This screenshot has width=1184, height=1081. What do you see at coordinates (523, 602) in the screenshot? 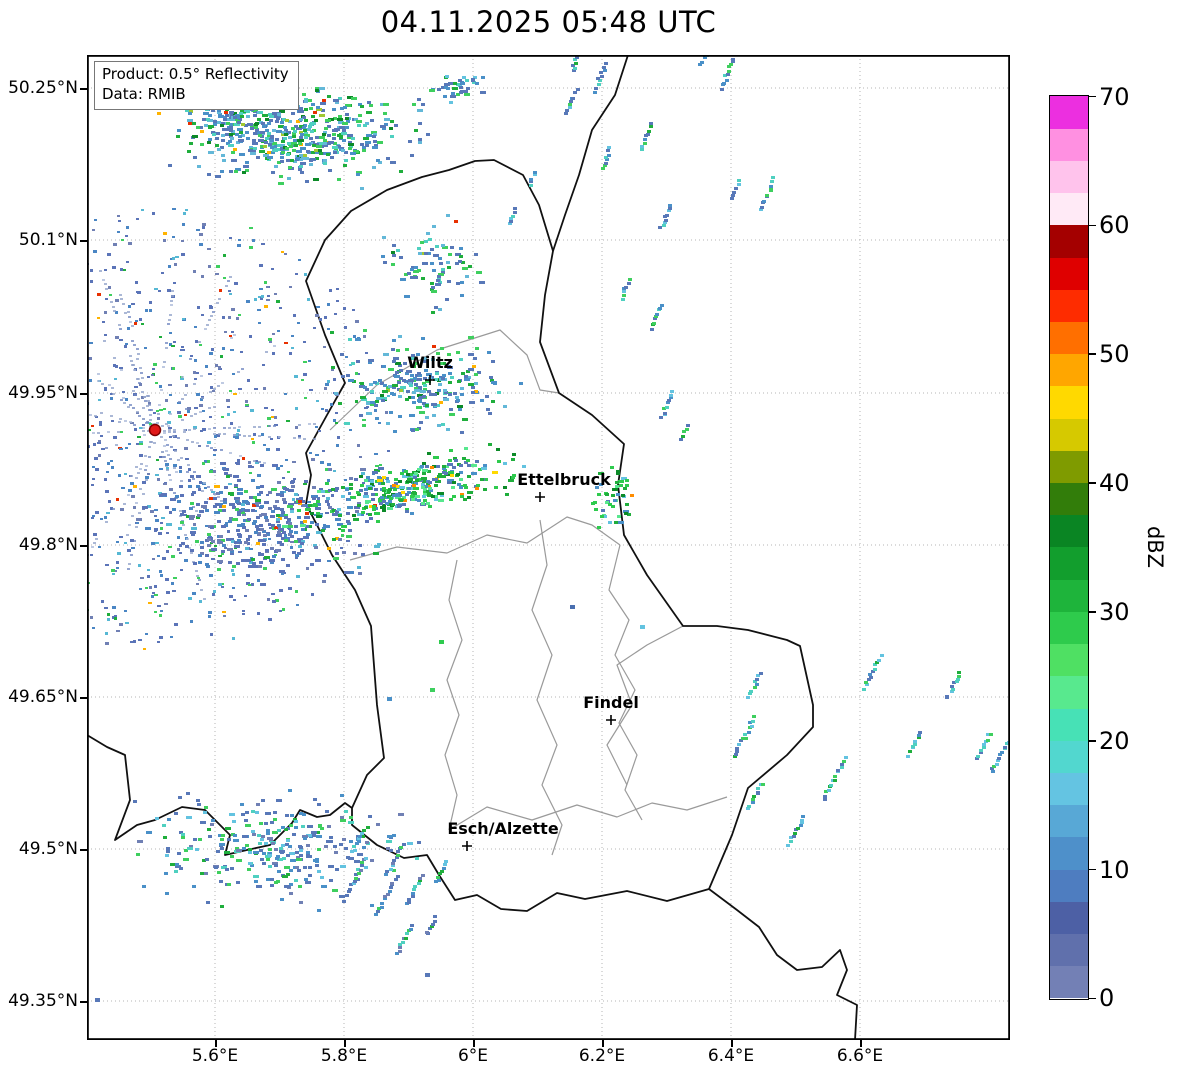
I see `city-markers: Wiltz Ettelbruck Findel Esch/Alzette` at bounding box center [523, 602].